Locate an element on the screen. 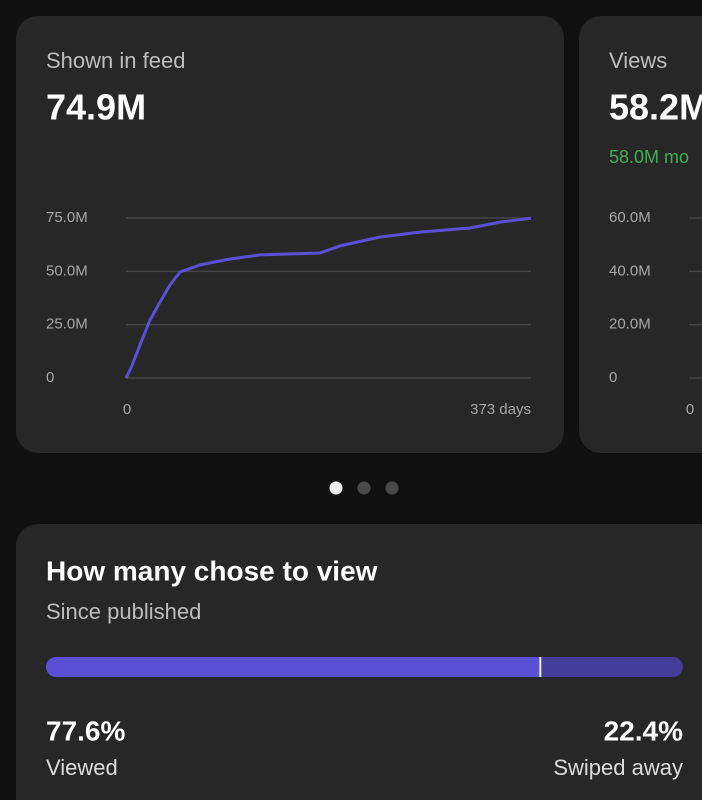 The width and height of the screenshot is (702, 800). card is located at coordinates (640, 234).